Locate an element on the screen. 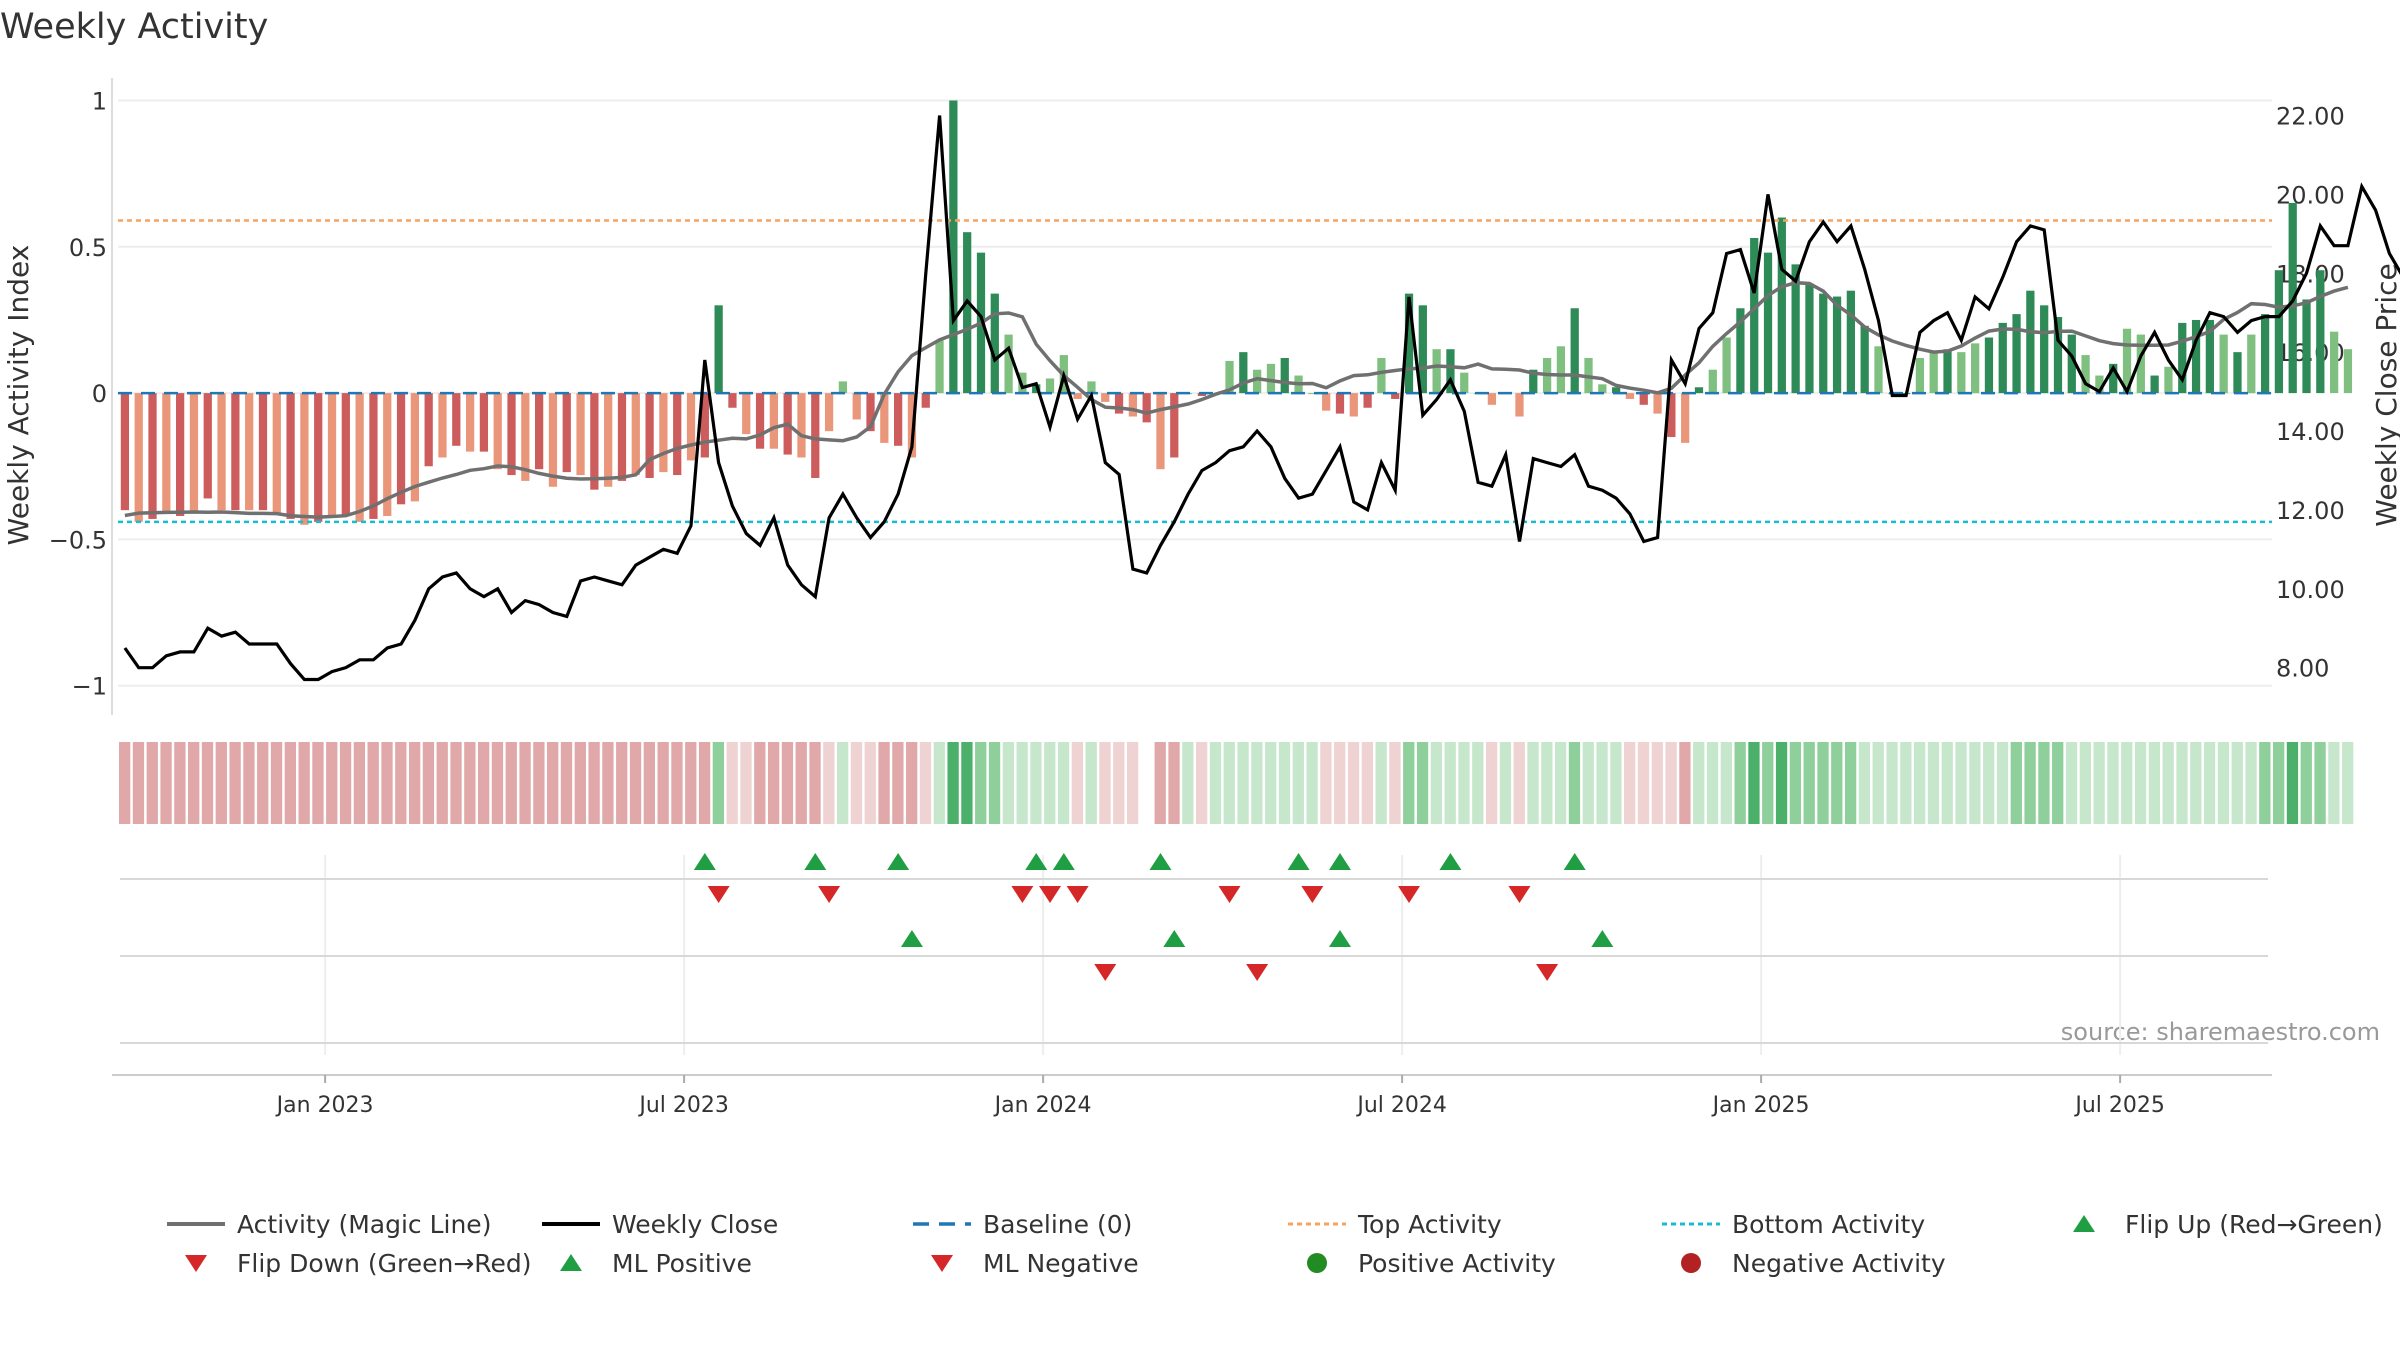  legend-label: Flip Up (Red→Green) is located at coordinates (2254, 1224).